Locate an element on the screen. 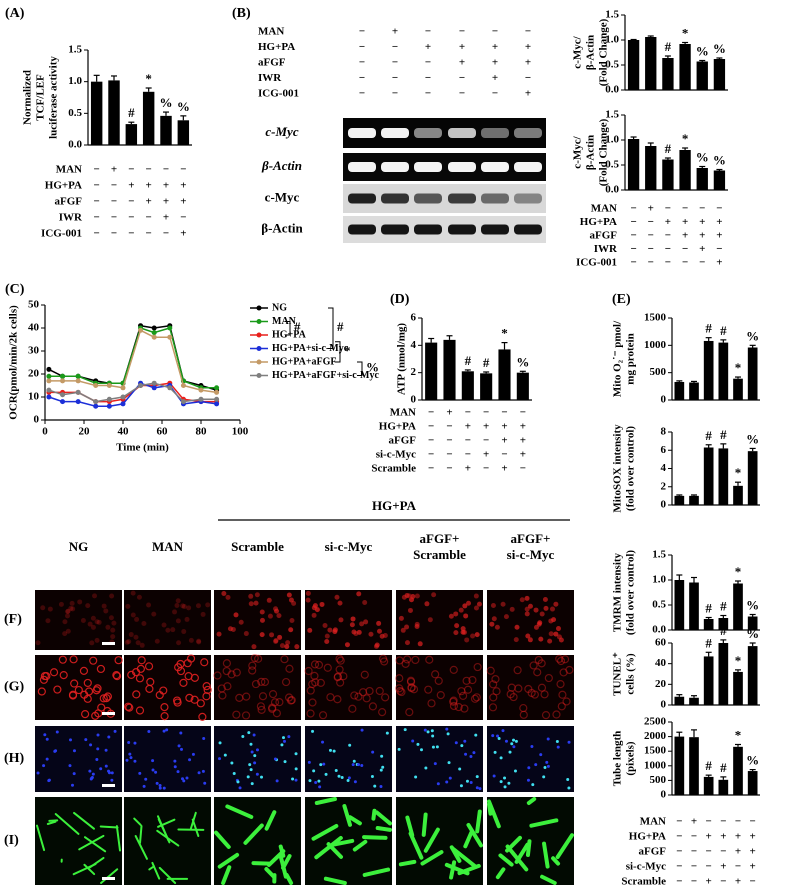 Image resolution: width=789 pixels, height=891 pixels. y-axis-label: c-Myc/ is located at coordinates (578, 51).